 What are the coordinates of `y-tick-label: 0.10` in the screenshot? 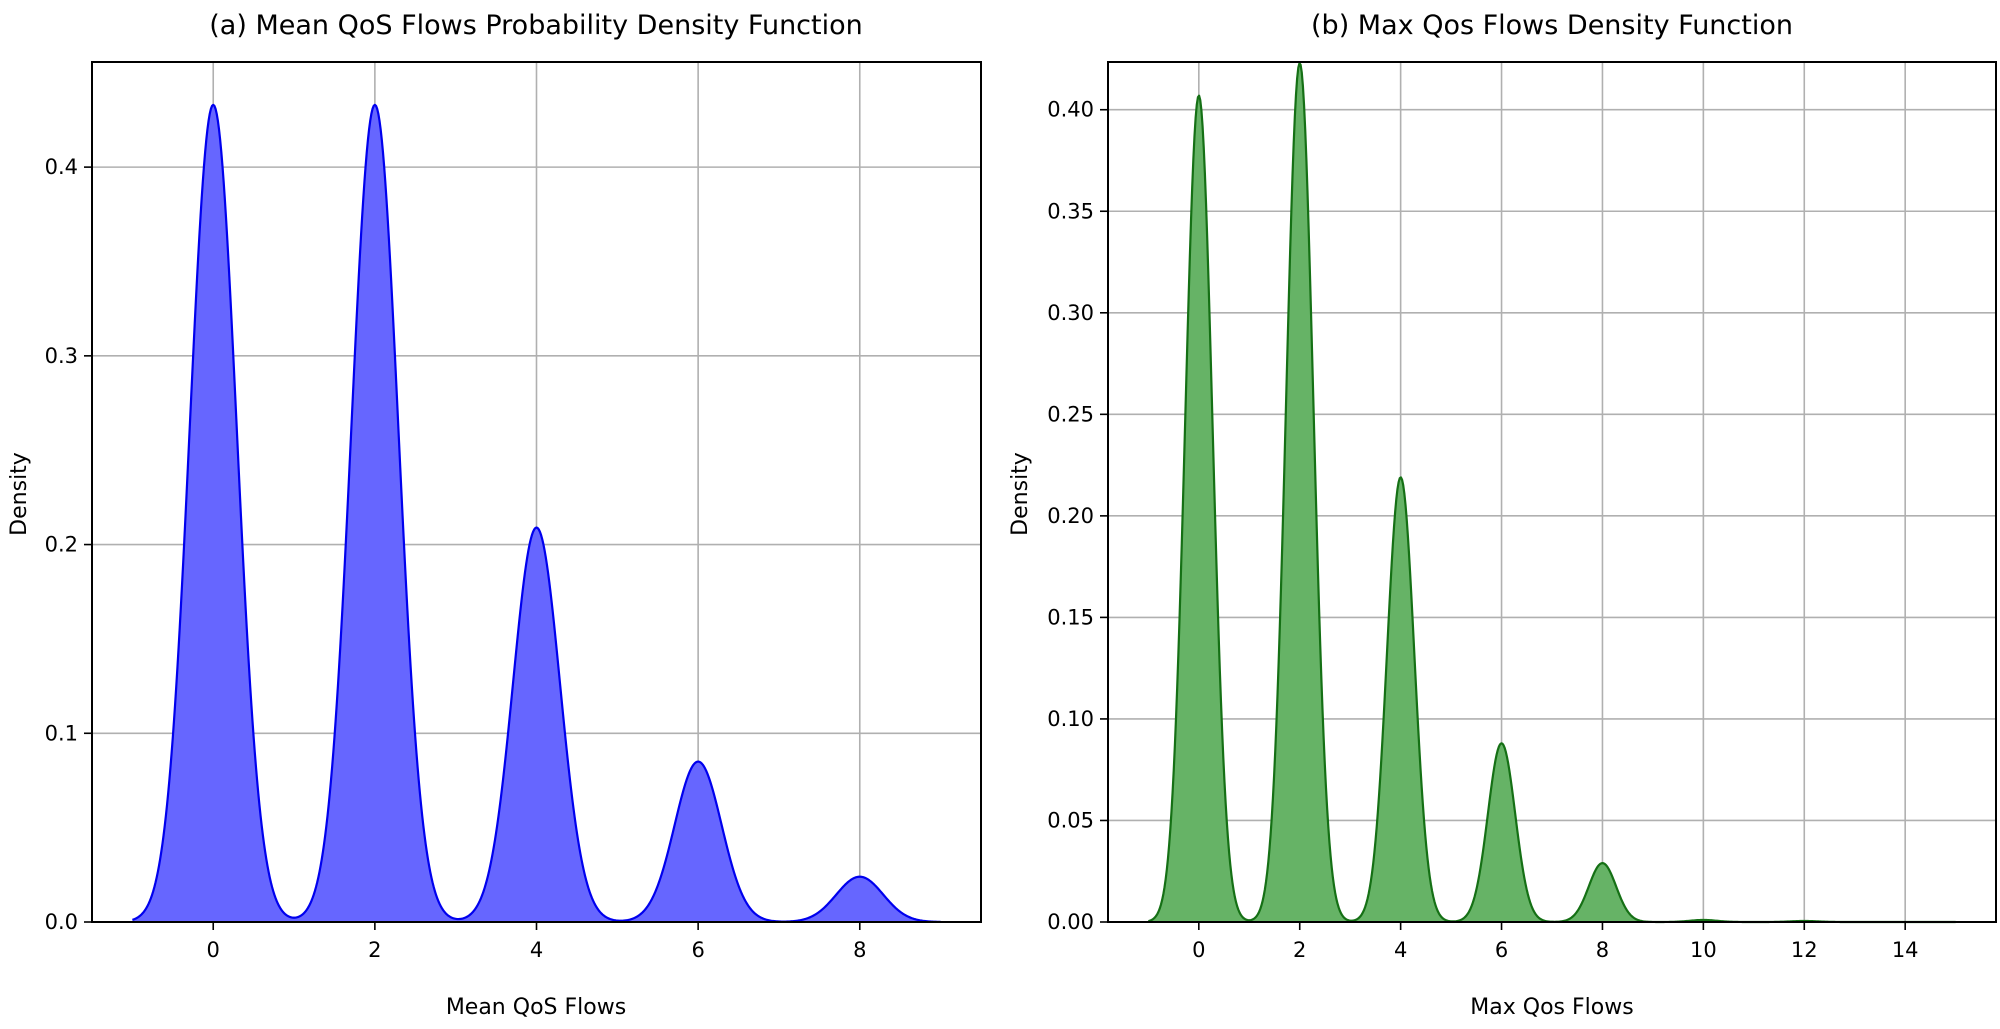 It's located at (1070, 719).